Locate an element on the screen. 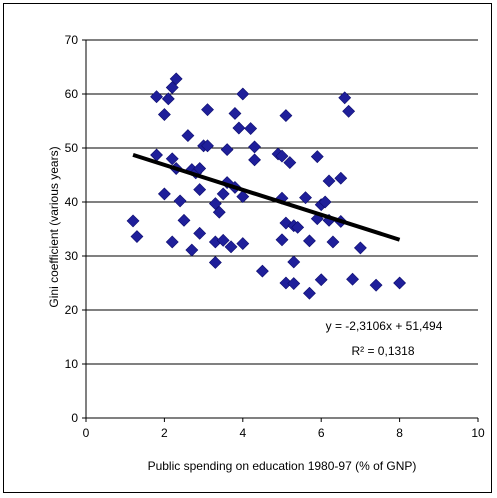 This screenshot has height=498, width=497. x-tick-label-0: 0 is located at coordinates (86, 433).